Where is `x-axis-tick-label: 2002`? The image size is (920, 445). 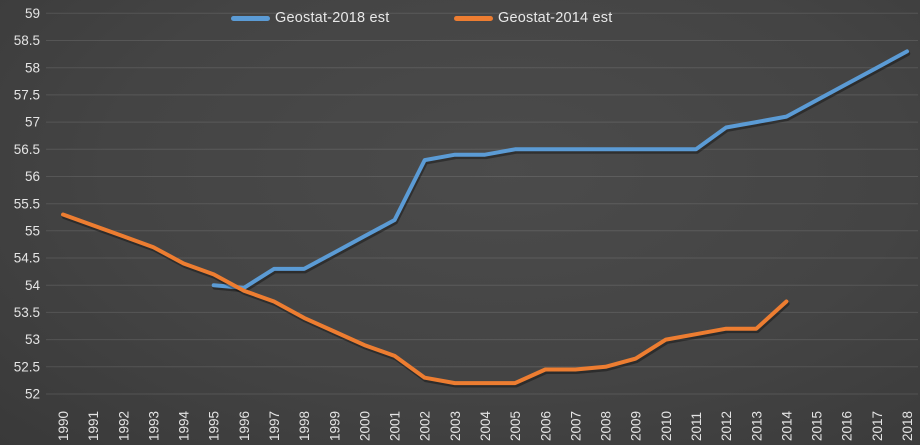
x-axis-tick-label: 2002 is located at coordinates (425, 426).